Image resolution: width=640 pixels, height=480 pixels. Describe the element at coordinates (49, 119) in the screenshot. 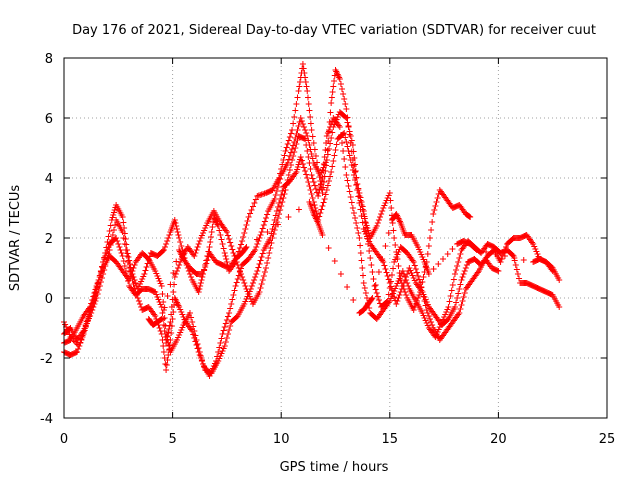

I see `y-tick-label: 6` at that location.